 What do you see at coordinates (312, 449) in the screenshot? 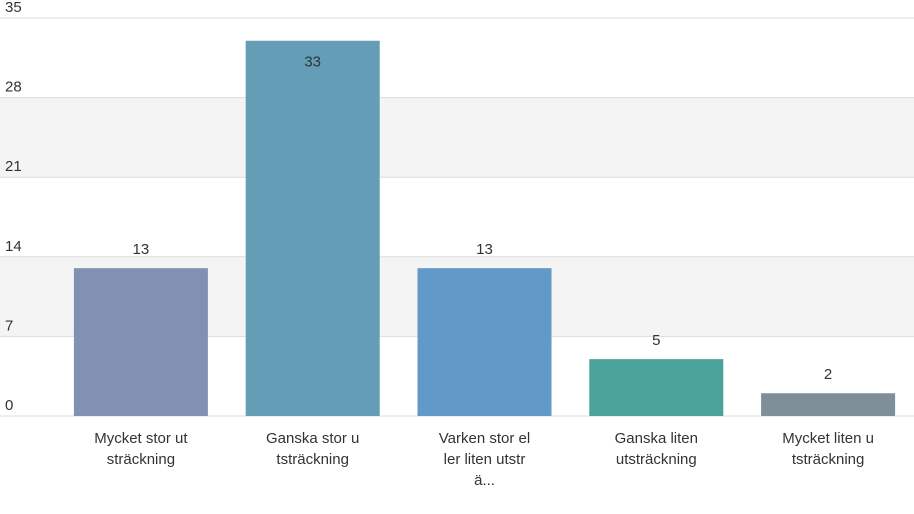
I see `x-tick-label: Ganska stor utsträckning` at bounding box center [312, 449].